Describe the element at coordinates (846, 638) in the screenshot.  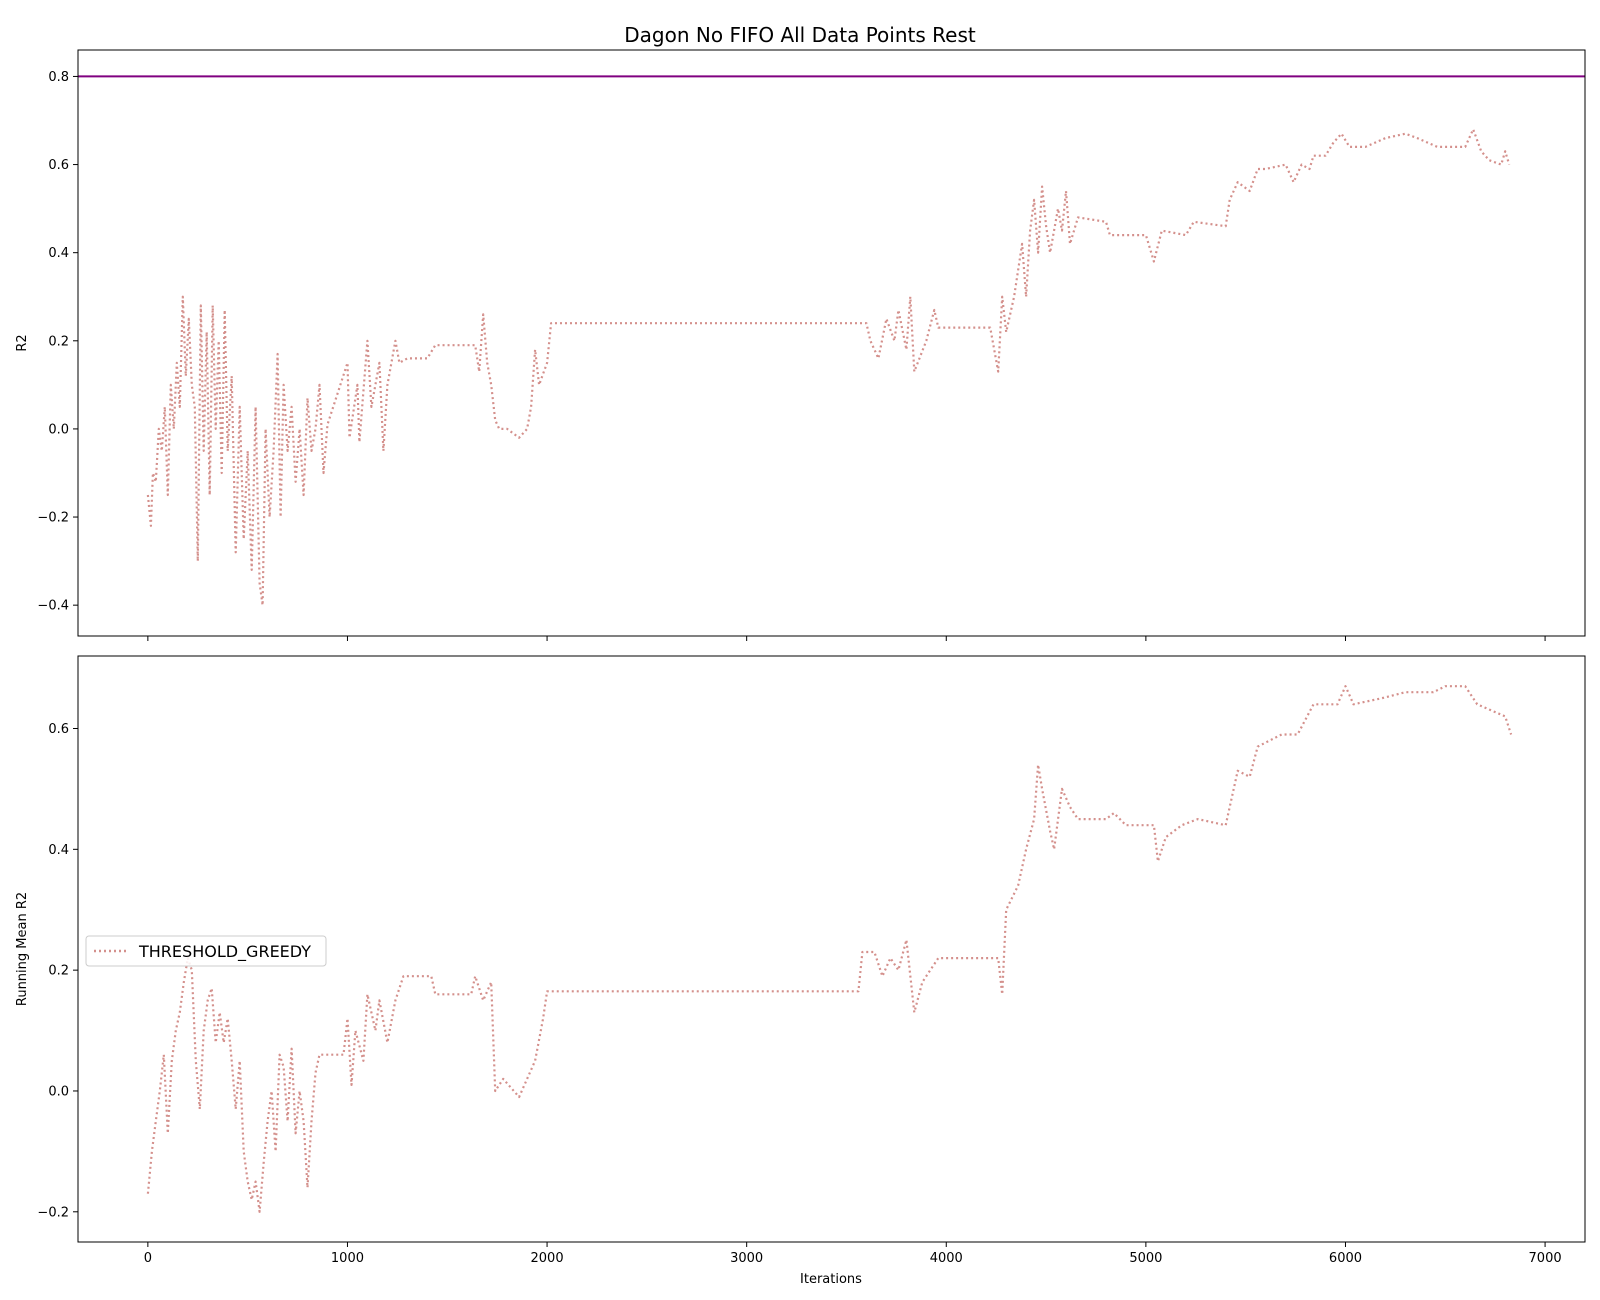
I see `r2-x-ticks` at that location.